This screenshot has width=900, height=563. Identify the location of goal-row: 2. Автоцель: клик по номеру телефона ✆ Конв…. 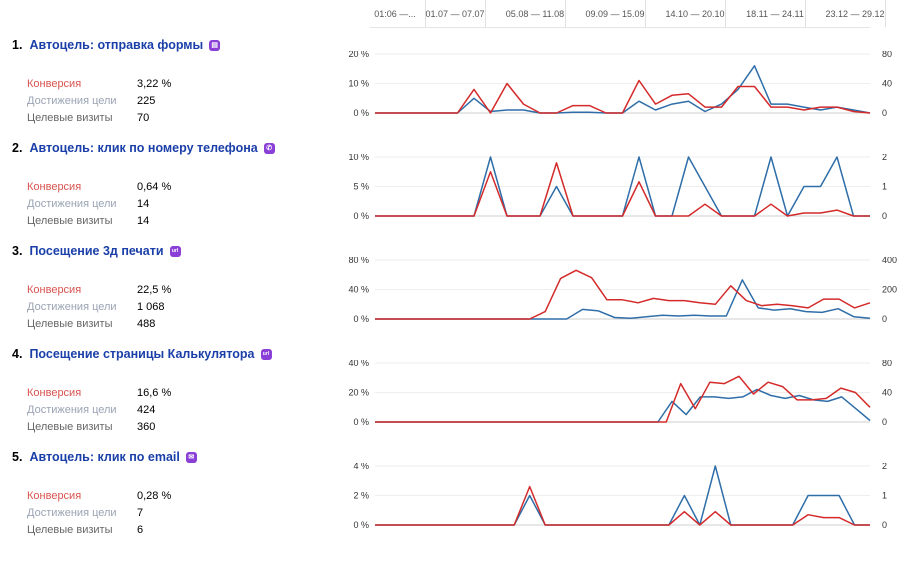
(170, 192).